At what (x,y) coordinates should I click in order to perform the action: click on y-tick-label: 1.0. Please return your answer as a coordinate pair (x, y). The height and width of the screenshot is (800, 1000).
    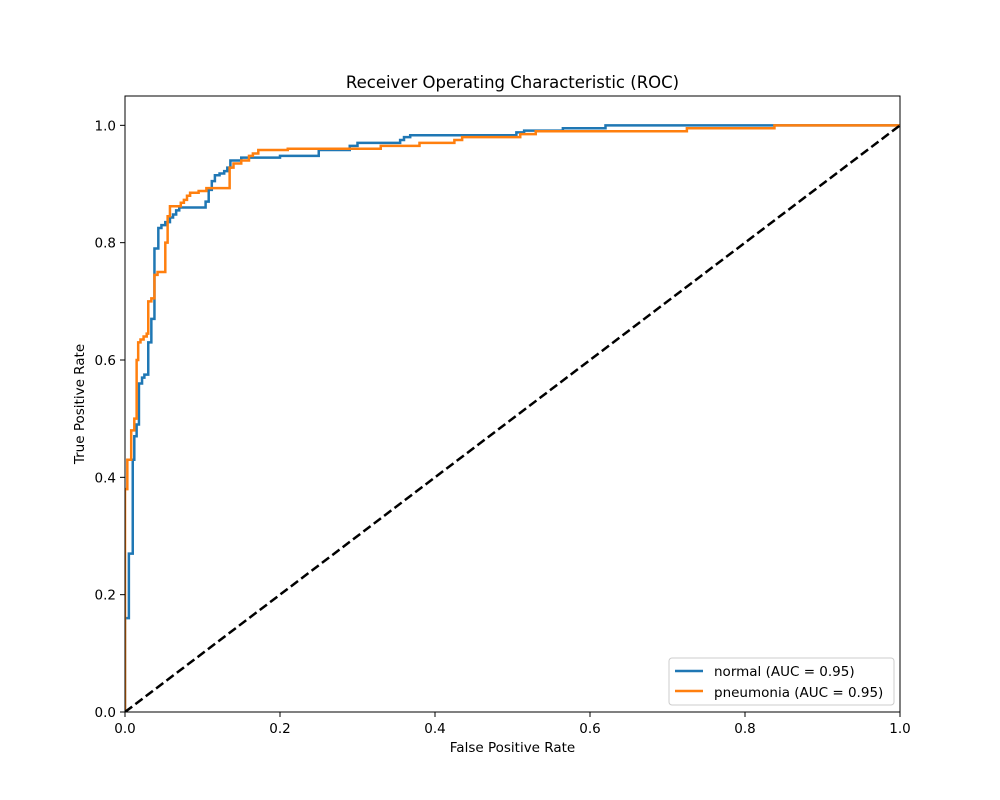
    Looking at the image, I should click on (105, 126).